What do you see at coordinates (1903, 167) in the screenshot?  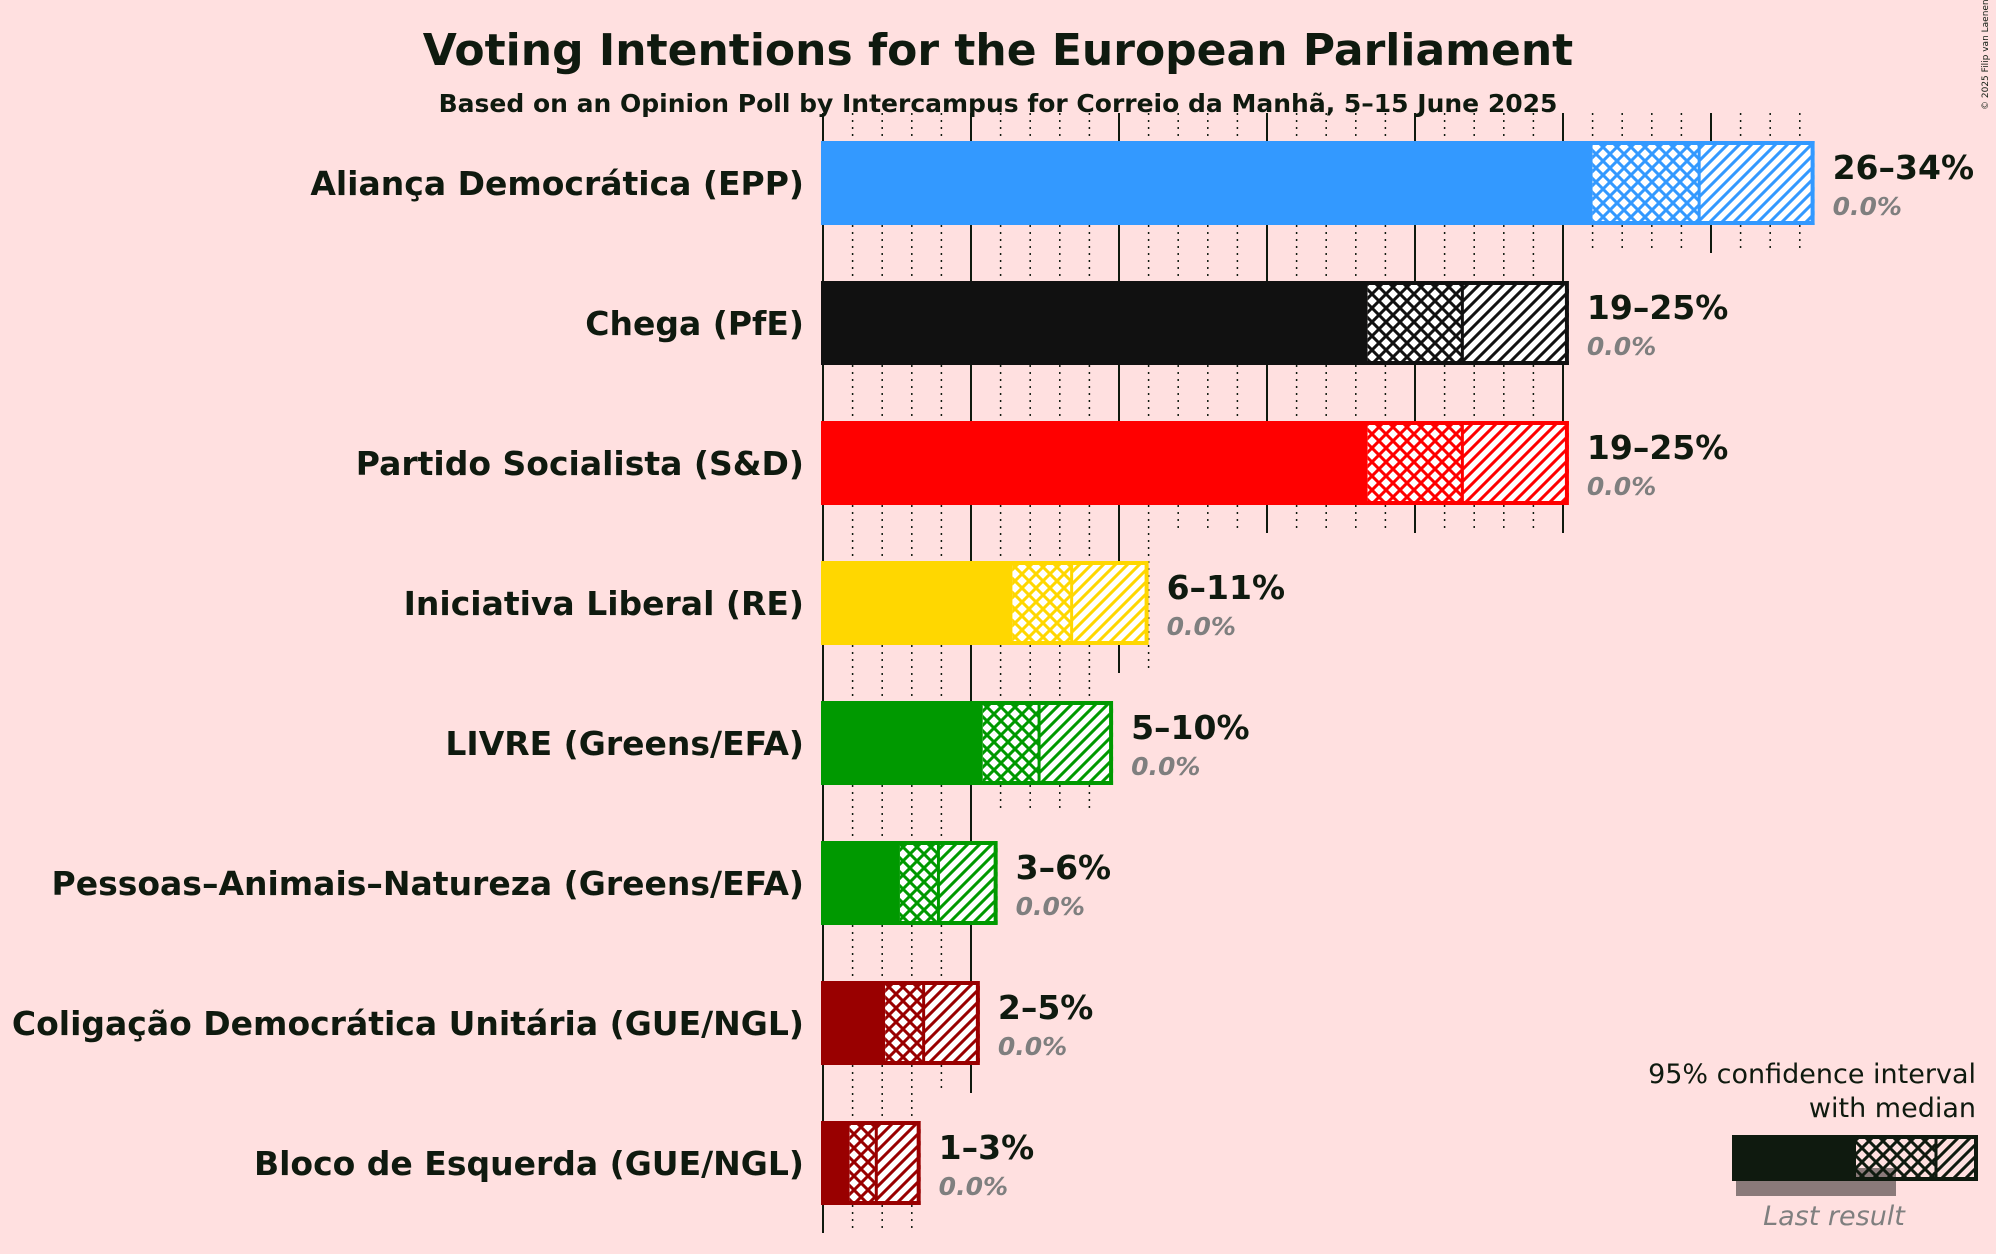 I see `range-label: 26–34%` at bounding box center [1903, 167].